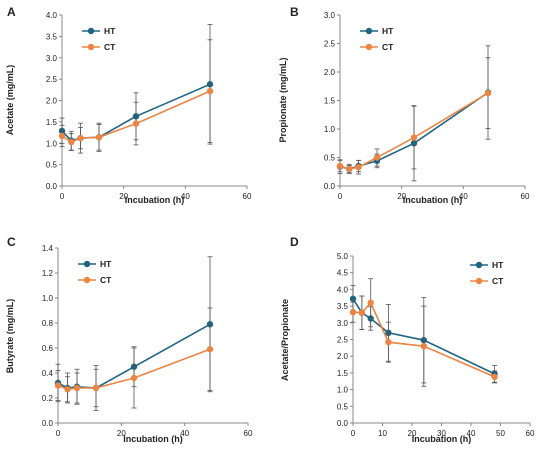 The height and width of the screenshot is (460, 550). Describe the element at coordinates (283, 99) in the screenshot. I see `y-axis-title: Propionate (mg/mL)` at that location.